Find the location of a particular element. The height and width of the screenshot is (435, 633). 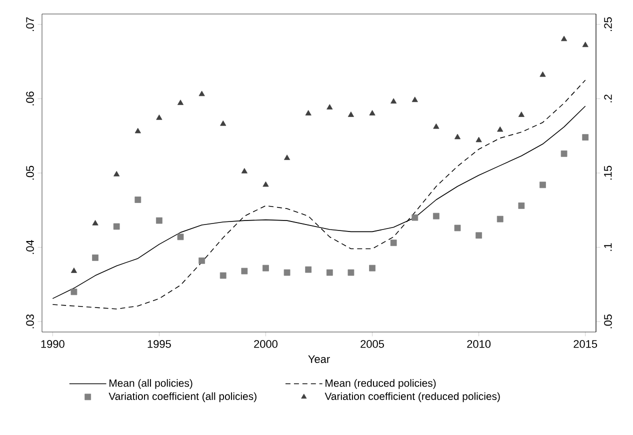

legend-label: Mean (reduced policies) is located at coordinates (381, 384).